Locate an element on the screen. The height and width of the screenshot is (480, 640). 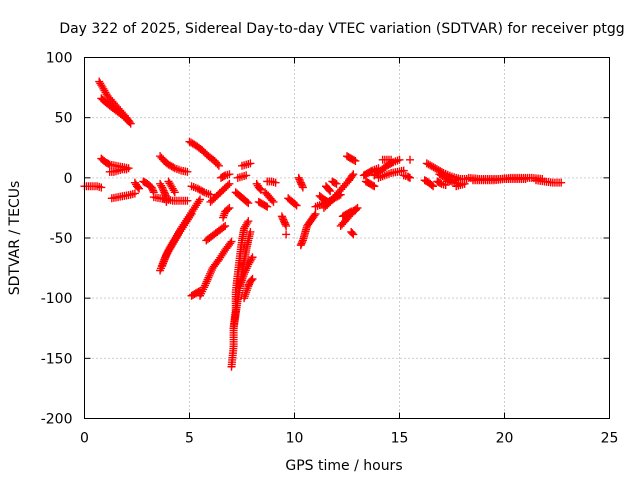
y-axis-label: SDTVAR / TECUs is located at coordinates (15, 238).